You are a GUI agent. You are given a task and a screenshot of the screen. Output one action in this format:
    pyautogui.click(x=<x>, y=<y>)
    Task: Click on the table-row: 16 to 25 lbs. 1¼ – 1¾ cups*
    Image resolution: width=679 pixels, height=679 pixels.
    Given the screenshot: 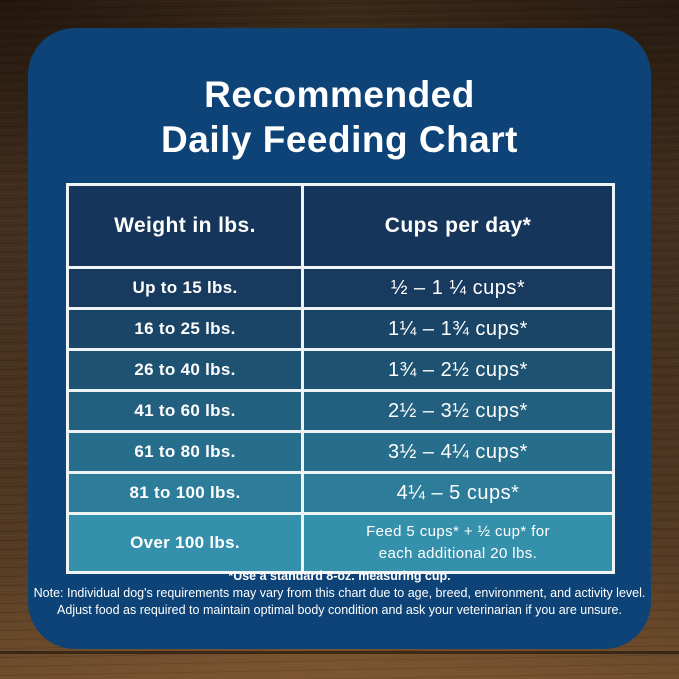 What is the action you would take?
    pyautogui.click(x=340, y=329)
    